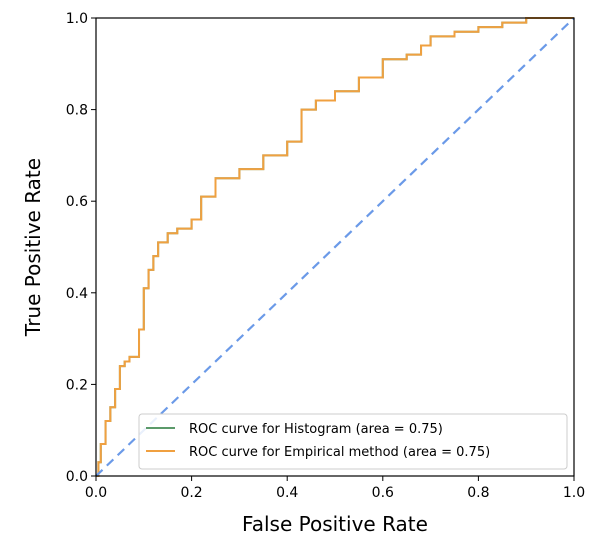 The width and height of the screenshot is (594, 548). Describe the element at coordinates (77, 19) in the screenshot. I see `y-tick-label: 1.0` at that location.